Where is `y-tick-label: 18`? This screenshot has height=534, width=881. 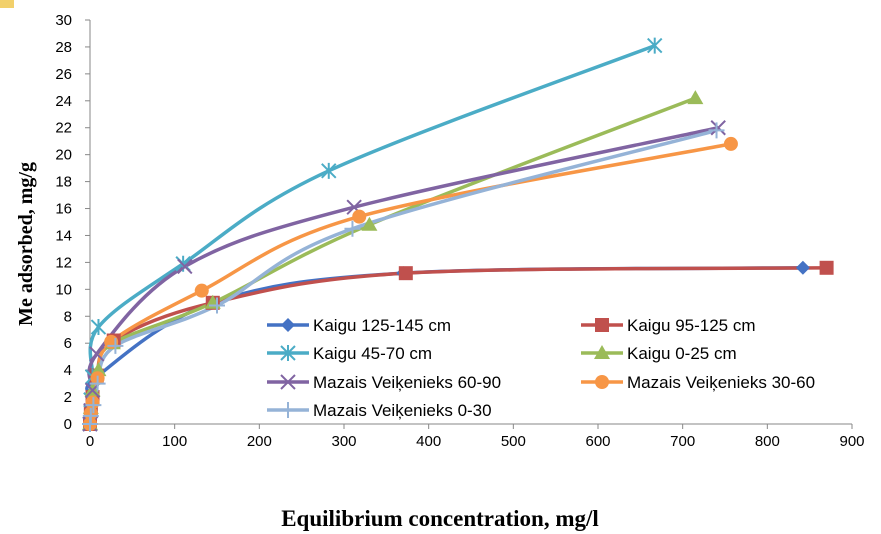
y-tick-label: 18 is located at coordinates (63, 182).